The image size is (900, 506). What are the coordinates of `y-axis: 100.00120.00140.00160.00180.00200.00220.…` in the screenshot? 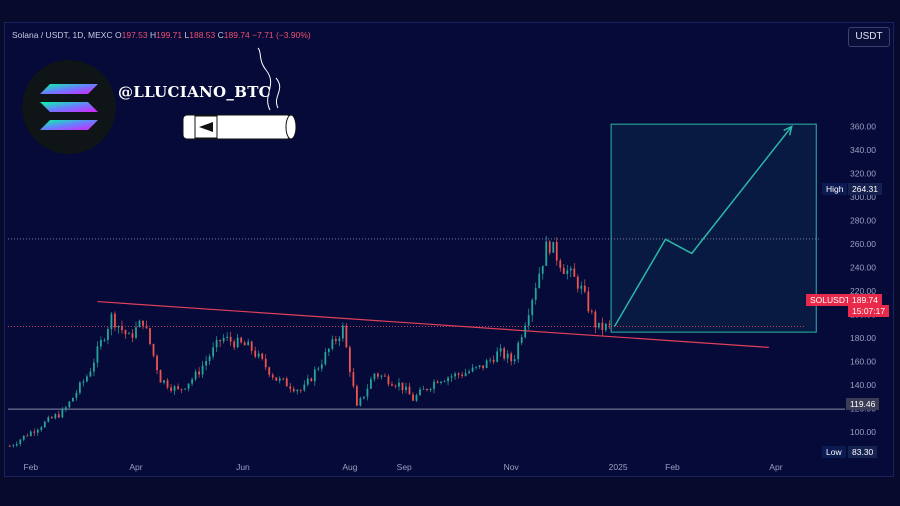 It's located at (863, 280).